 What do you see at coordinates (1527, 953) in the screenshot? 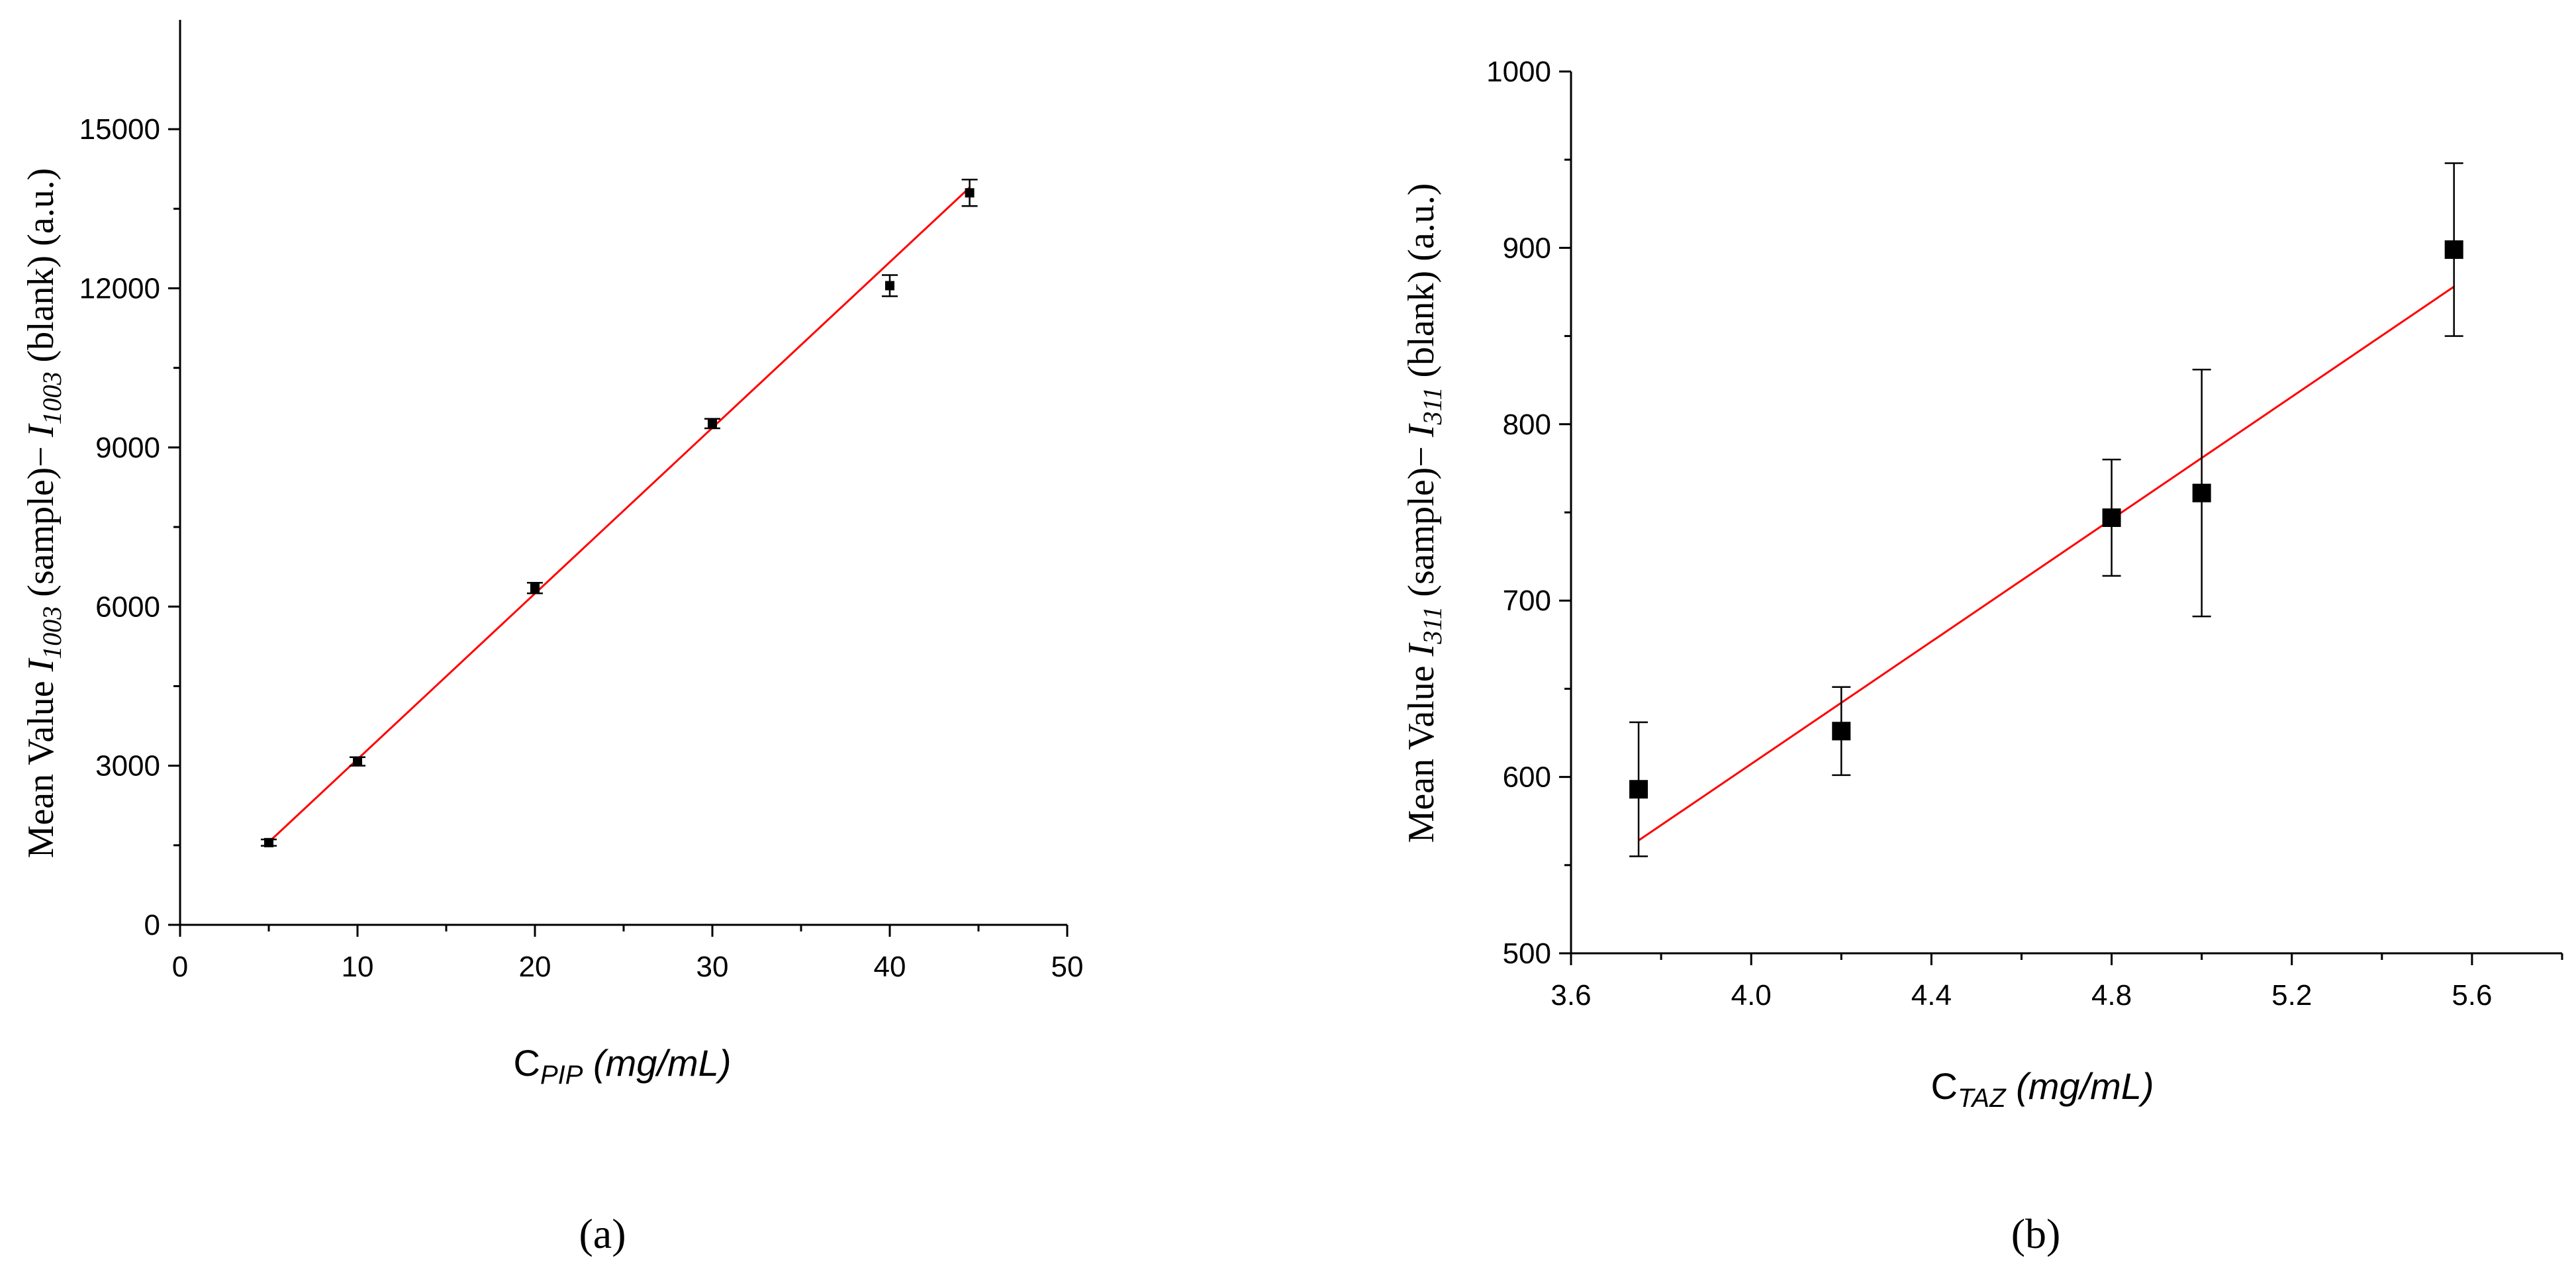
I see `y-tick-label: 500` at bounding box center [1527, 953].